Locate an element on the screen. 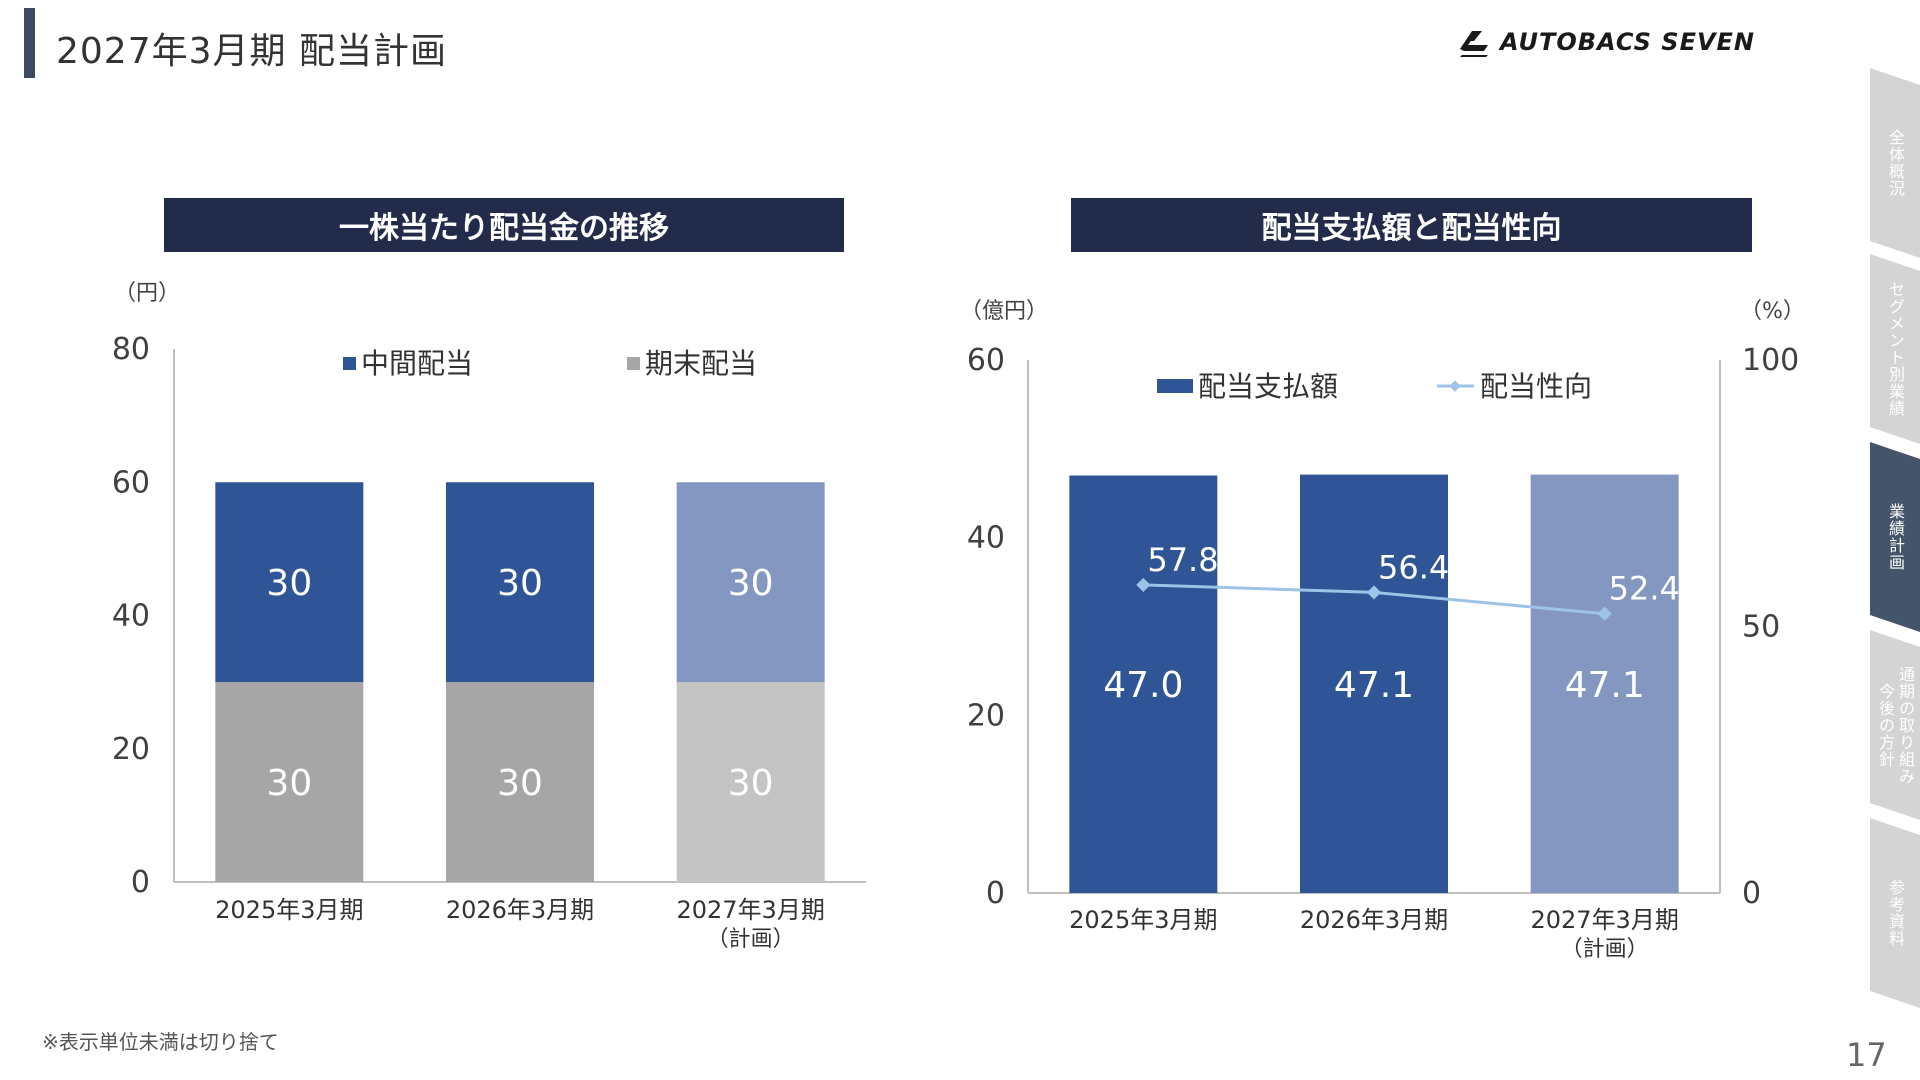  company-logo: AUTOBACS SEVEN is located at coordinates (1606, 42).